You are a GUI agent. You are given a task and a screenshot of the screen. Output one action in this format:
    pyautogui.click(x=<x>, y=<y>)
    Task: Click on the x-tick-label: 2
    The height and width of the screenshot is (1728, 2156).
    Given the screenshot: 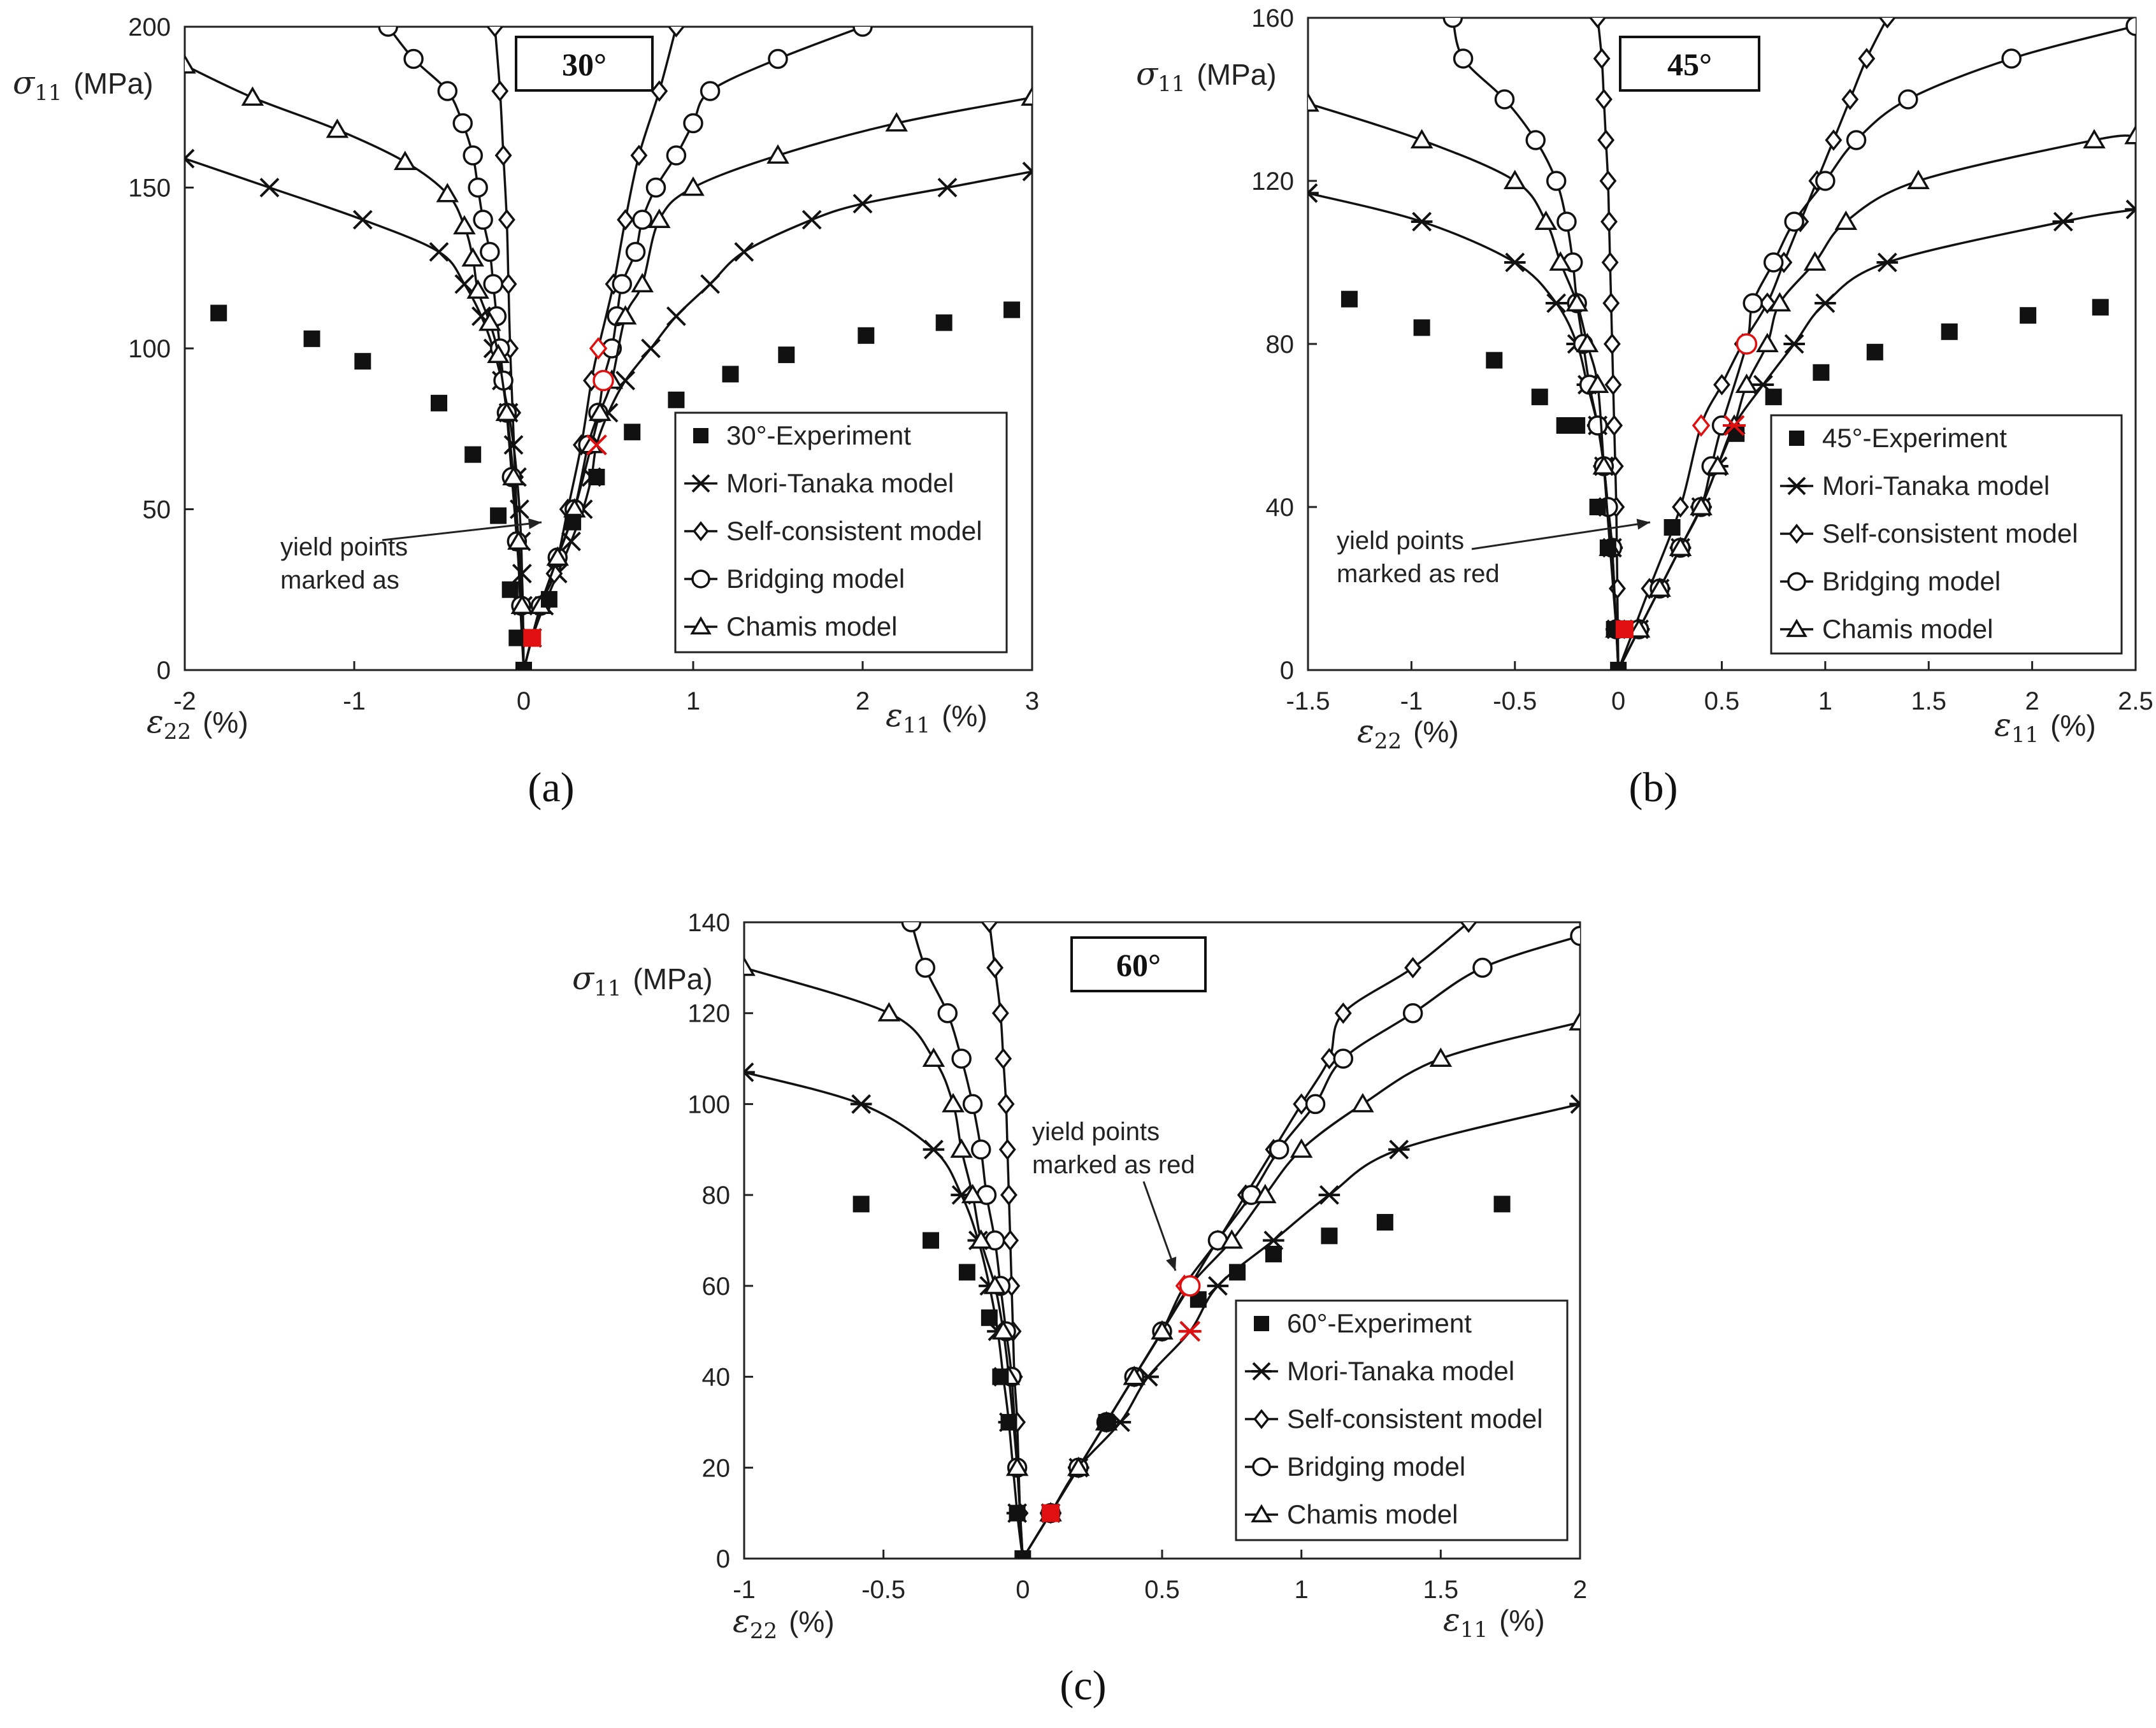 What is the action you would take?
    pyautogui.click(x=863, y=701)
    